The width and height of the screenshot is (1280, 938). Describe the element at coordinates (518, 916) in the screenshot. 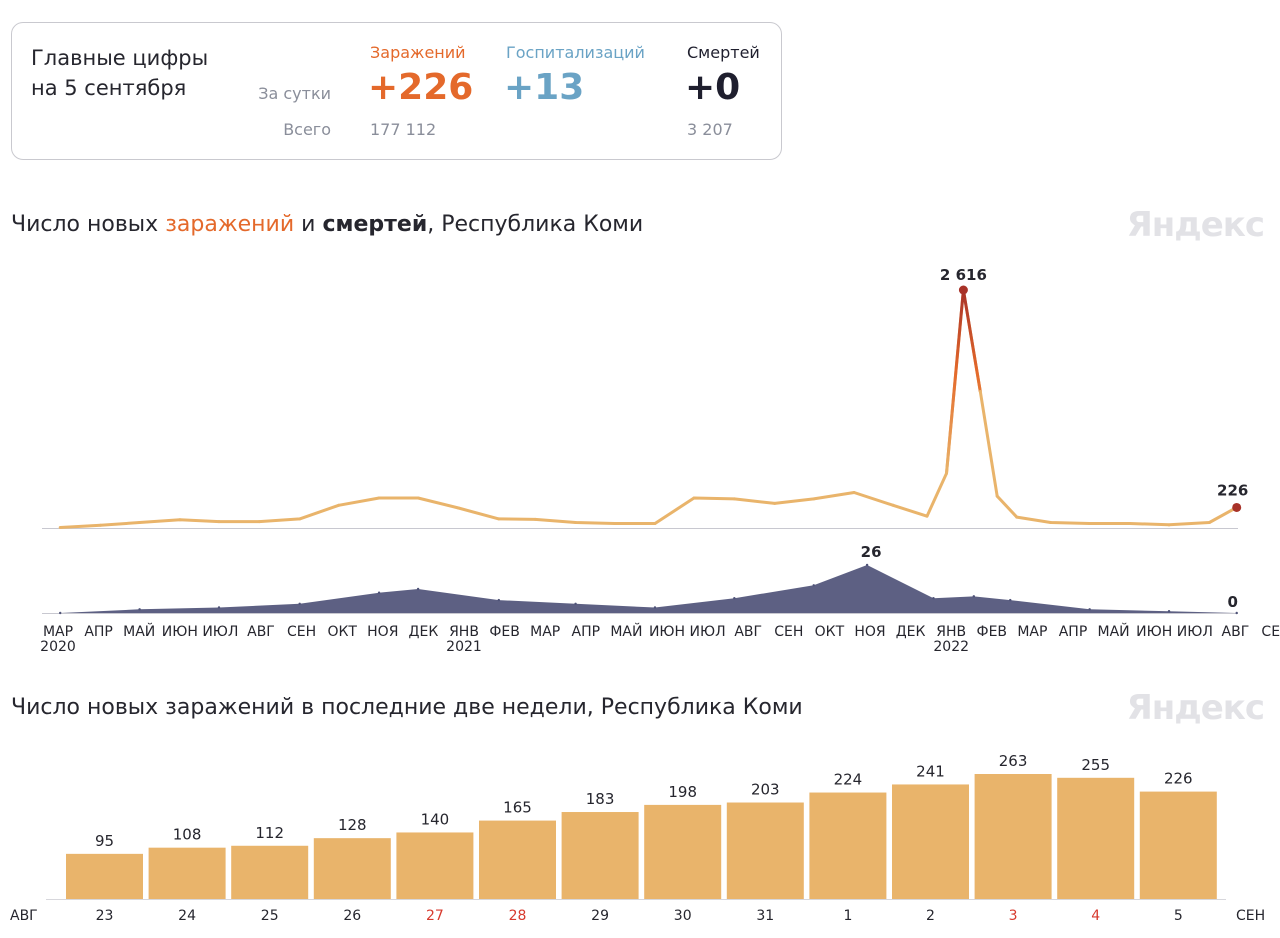

I see `bar-category-label: 28` at that location.